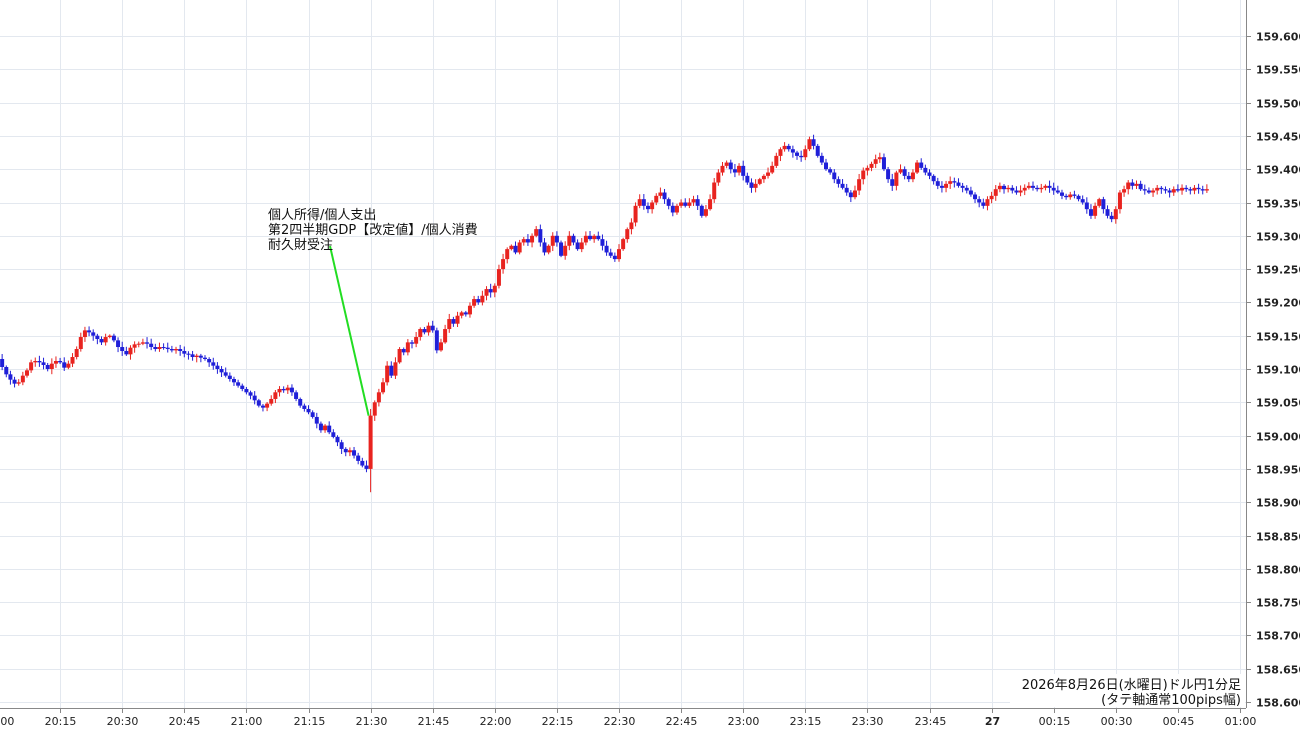 This screenshot has height=745, width=1300. I want to click on annotation-line-3: 耐久財受注, so click(300, 245).